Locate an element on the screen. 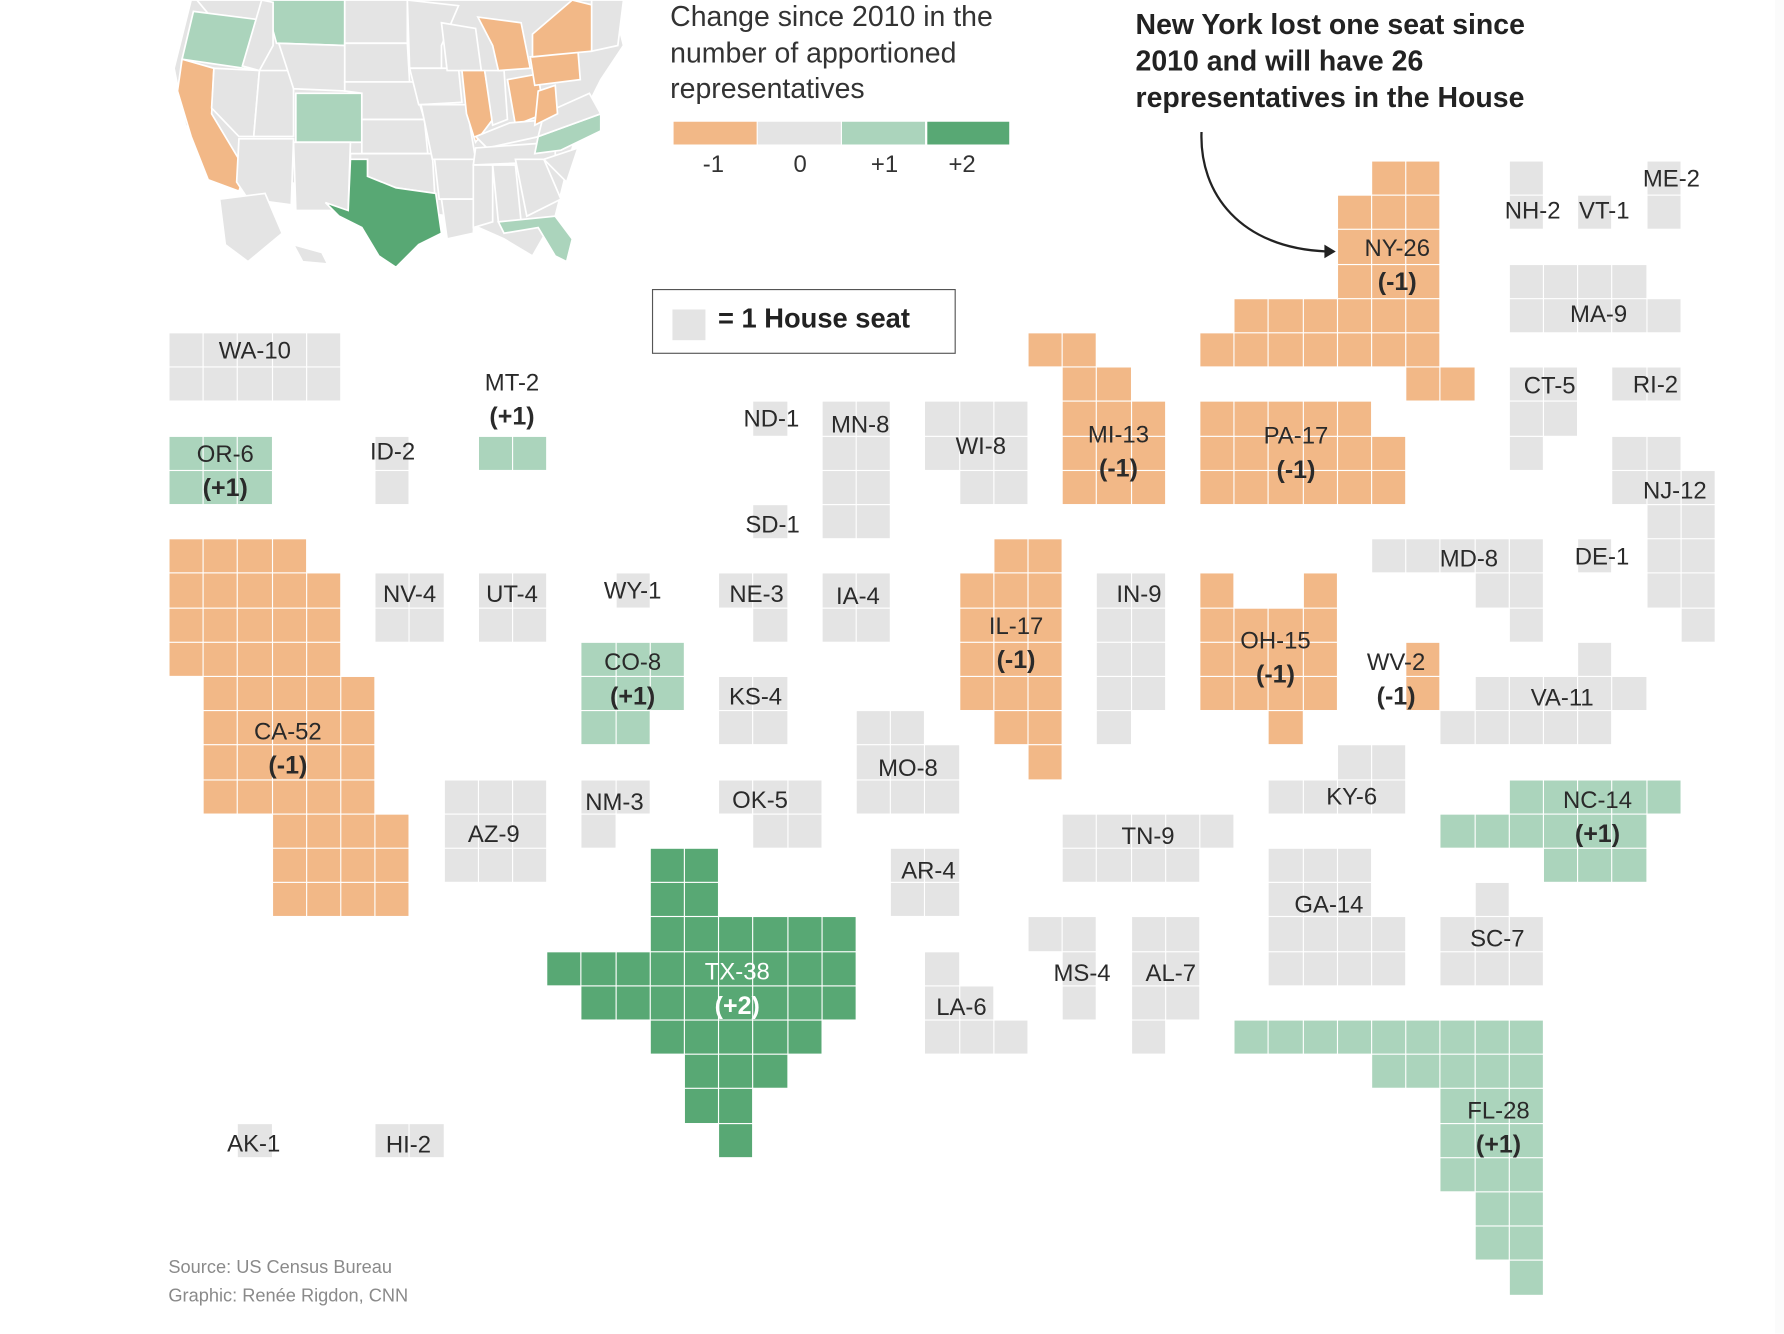 This screenshot has height=1334, width=1784. mini-map-mn is located at coordinates (433, 35).